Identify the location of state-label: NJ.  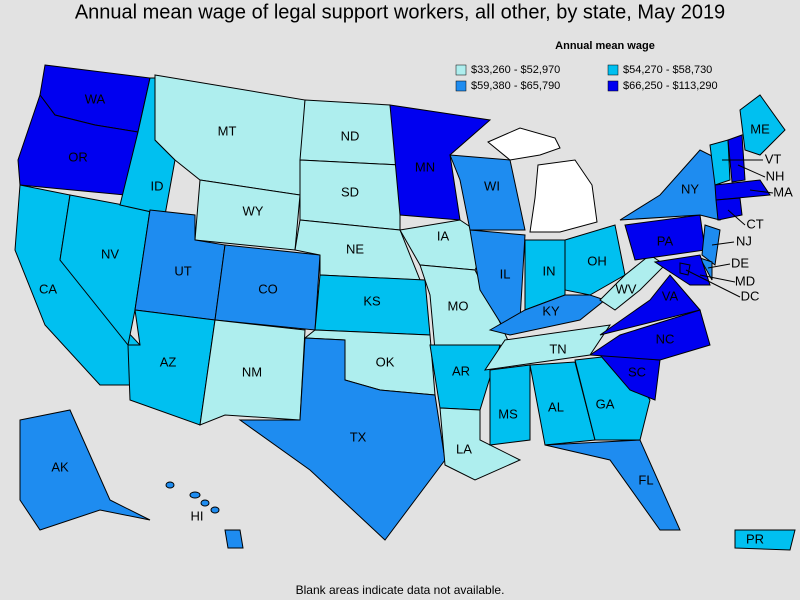
(744, 240).